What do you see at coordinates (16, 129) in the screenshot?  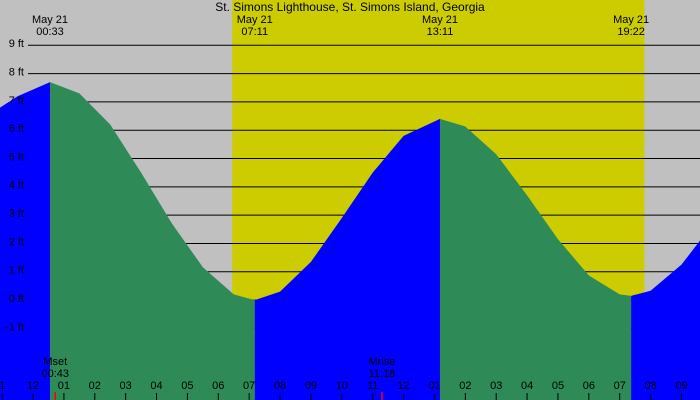 I see `y-tick-label: 6 ft` at bounding box center [16, 129].